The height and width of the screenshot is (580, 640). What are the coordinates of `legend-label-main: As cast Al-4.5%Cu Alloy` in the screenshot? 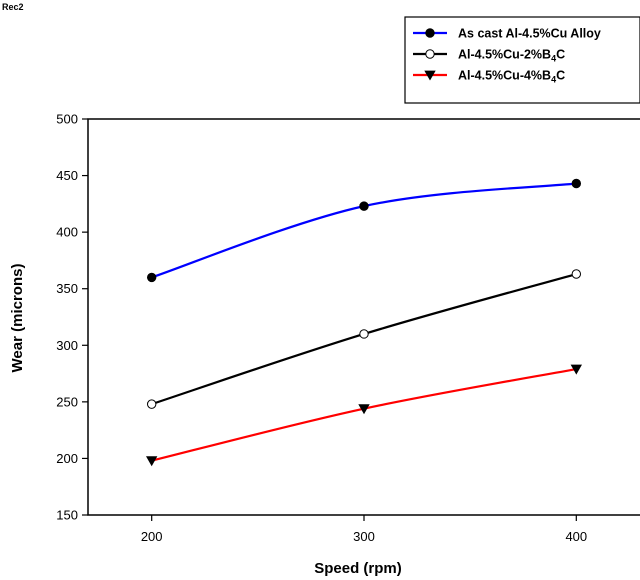 It's located at (529, 34).